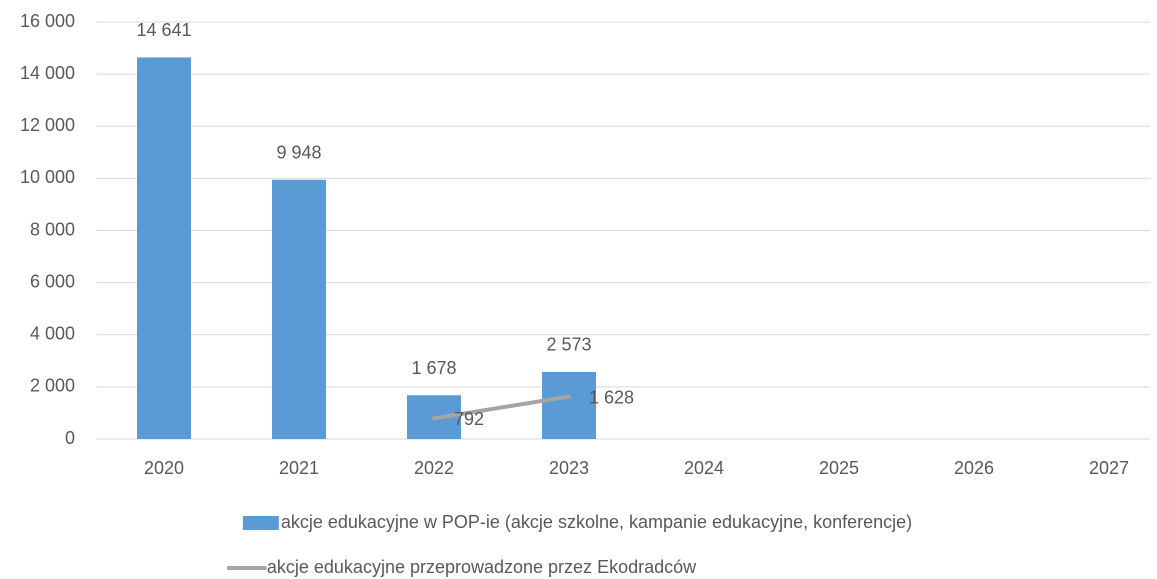  What do you see at coordinates (70, 438) in the screenshot?
I see `y-tick-label: 0` at bounding box center [70, 438].